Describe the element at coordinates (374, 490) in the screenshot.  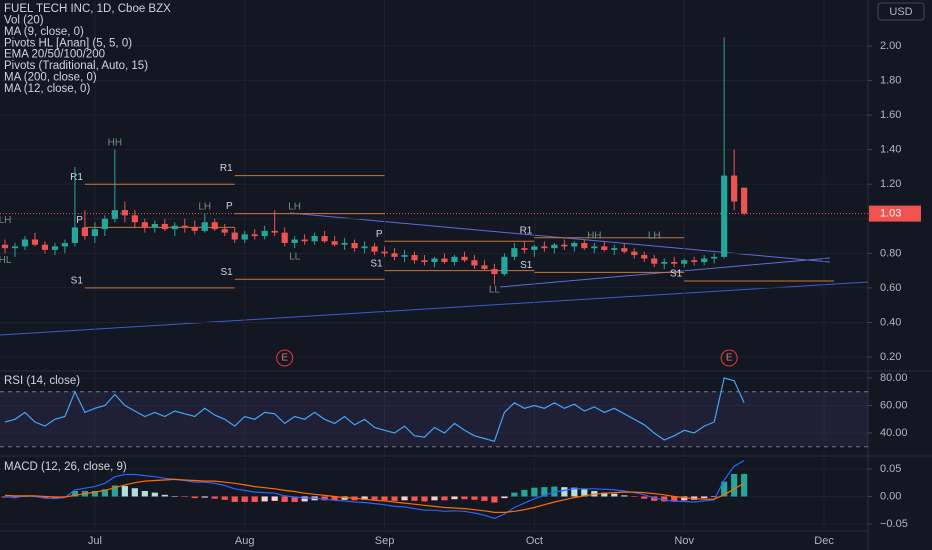
I see `macd-line` at that location.